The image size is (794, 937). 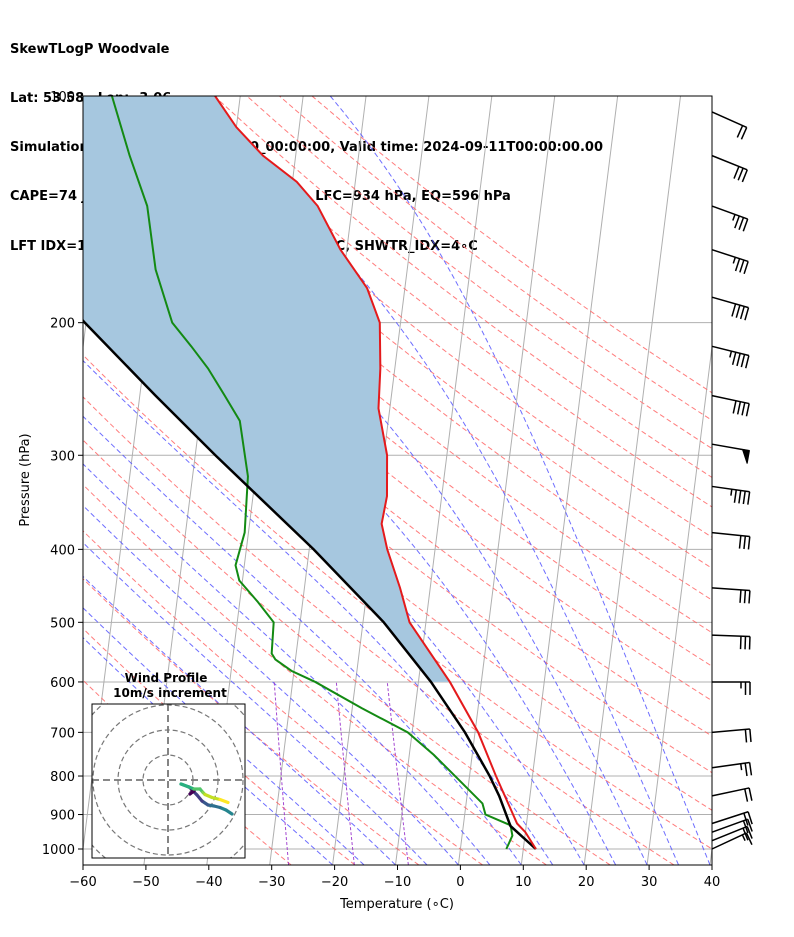 What do you see at coordinates (586, 882) in the screenshot?
I see `x-tick-label: 20` at bounding box center [586, 882].